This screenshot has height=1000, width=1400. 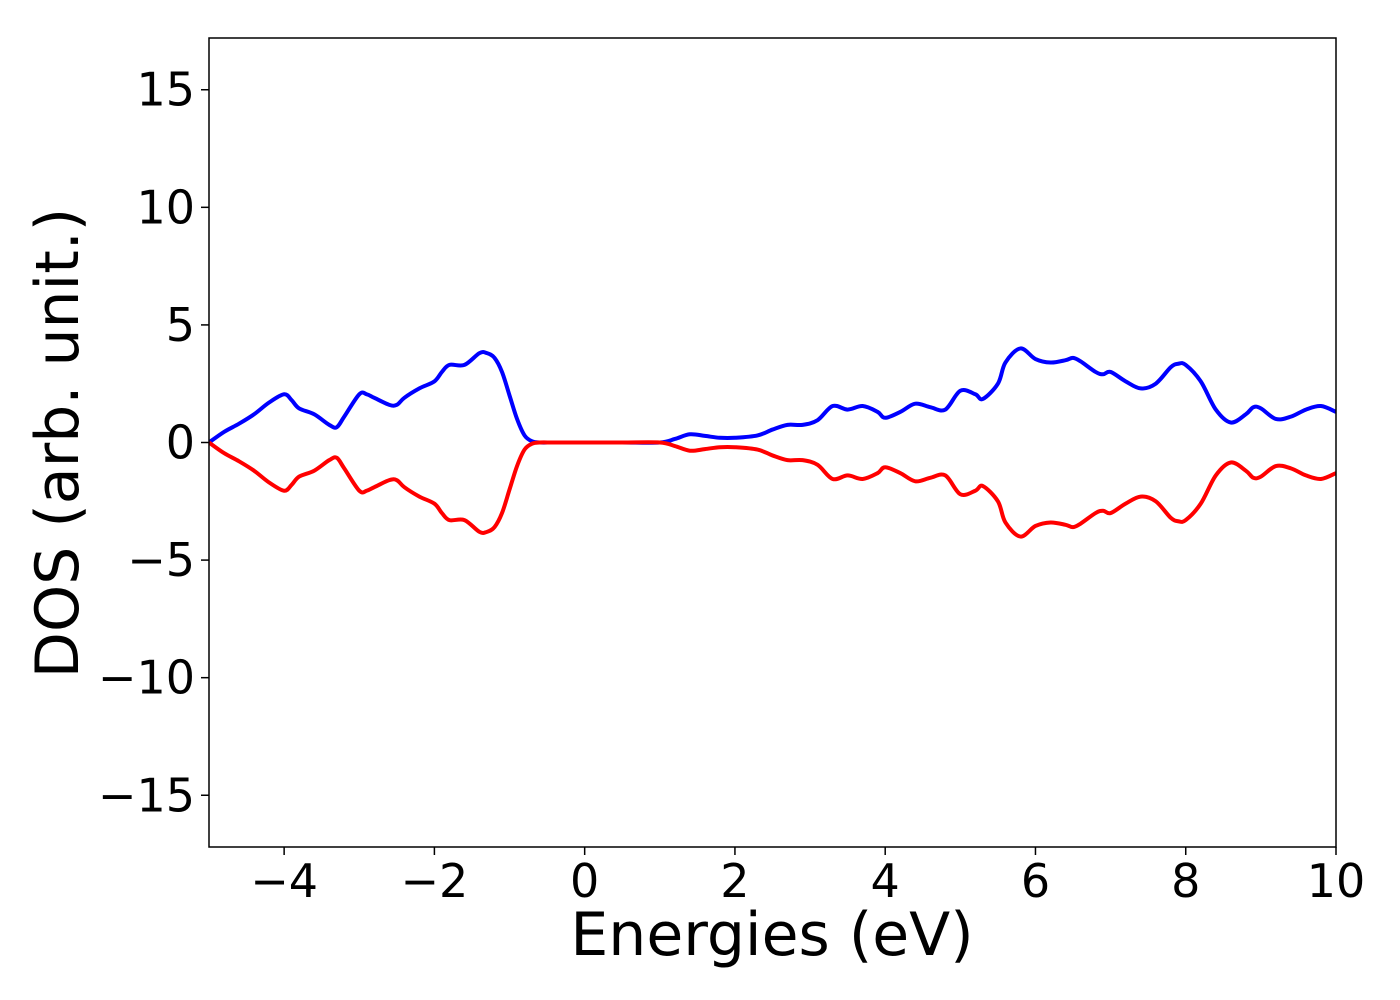 What do you see at coordinates (161, 560) in the screenshot?
I see `y-tick-label: −5` at bounding box center [161, 560].